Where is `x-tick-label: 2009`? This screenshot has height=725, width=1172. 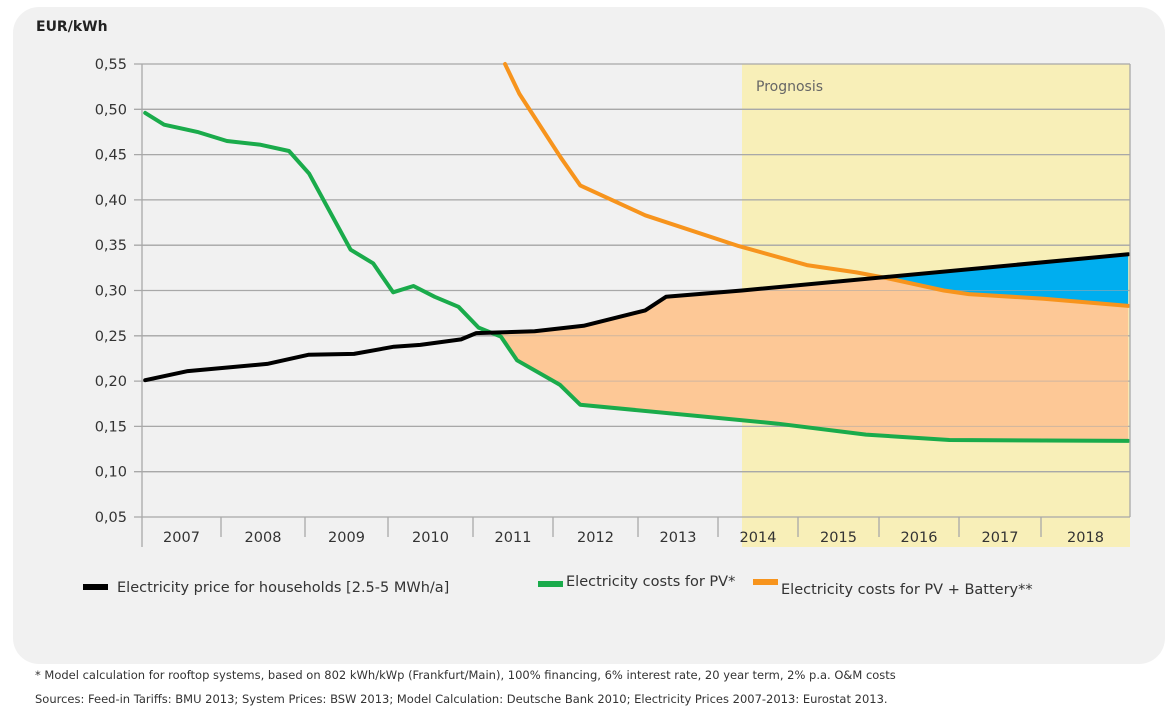 x-tick-label: 2009 is located at coordinates (346, 538).